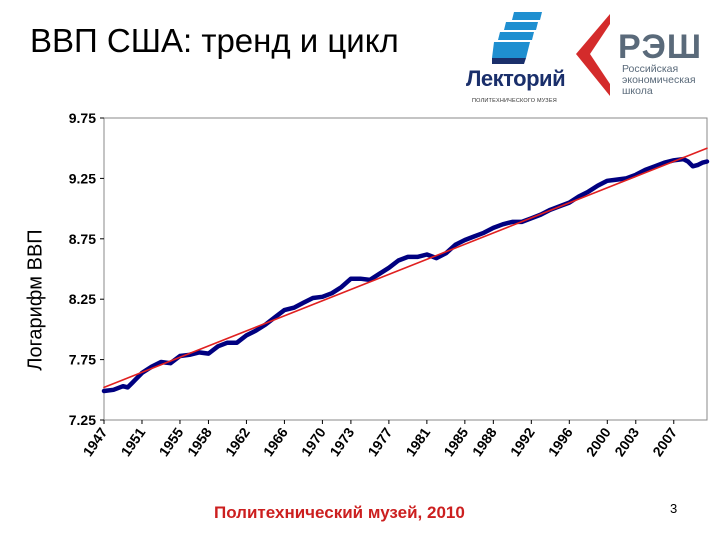 The width and height of the screenshot is (720, 540). Describe the element at coordinates (637, 91) in the screenshot. I see `nes-line-3: школа` at that location.